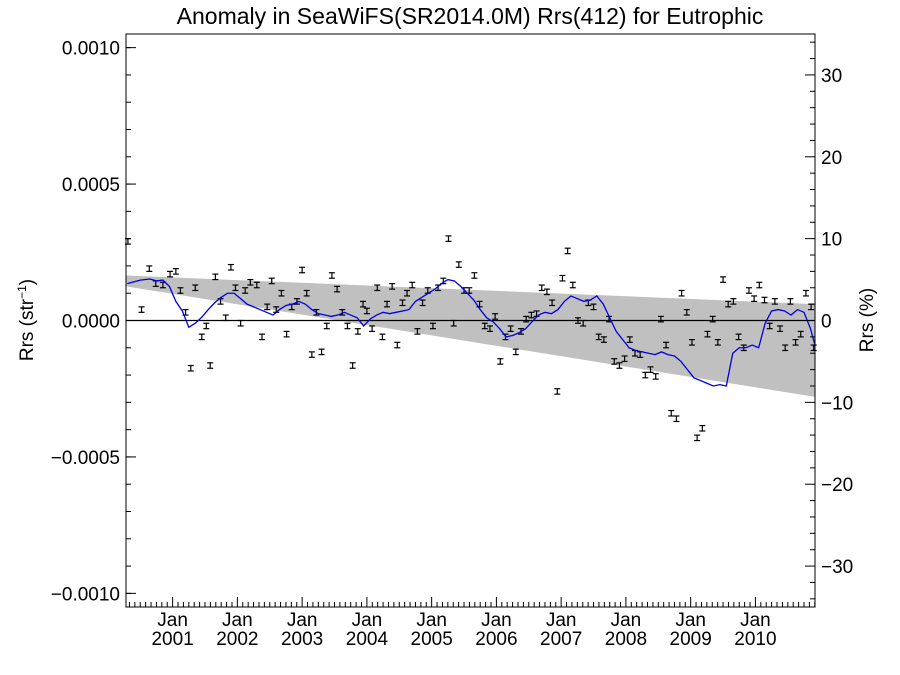  I want to click on left-y-label-close: ), so click(27, 282).